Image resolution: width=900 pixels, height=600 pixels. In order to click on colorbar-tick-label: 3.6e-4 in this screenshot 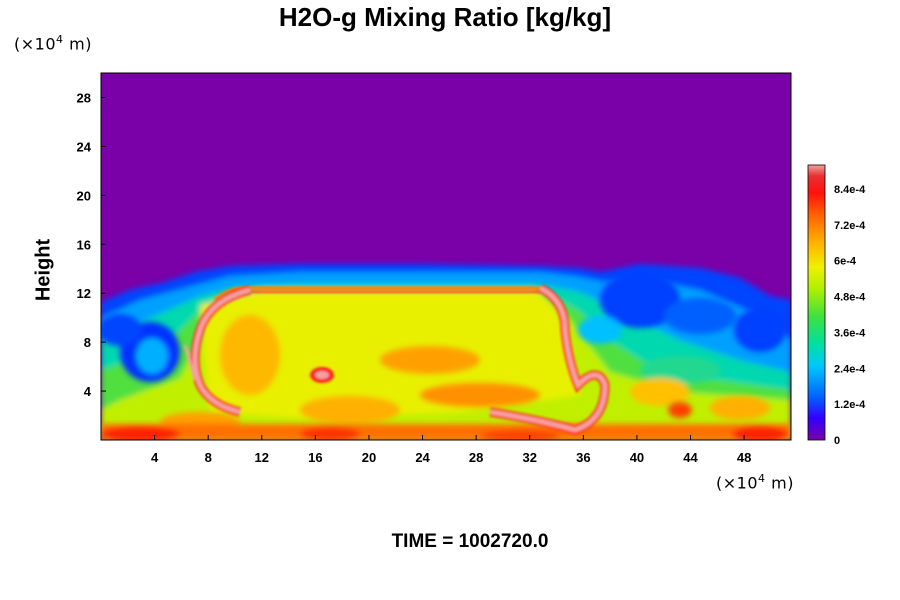, I will do `click(850, 333)`.